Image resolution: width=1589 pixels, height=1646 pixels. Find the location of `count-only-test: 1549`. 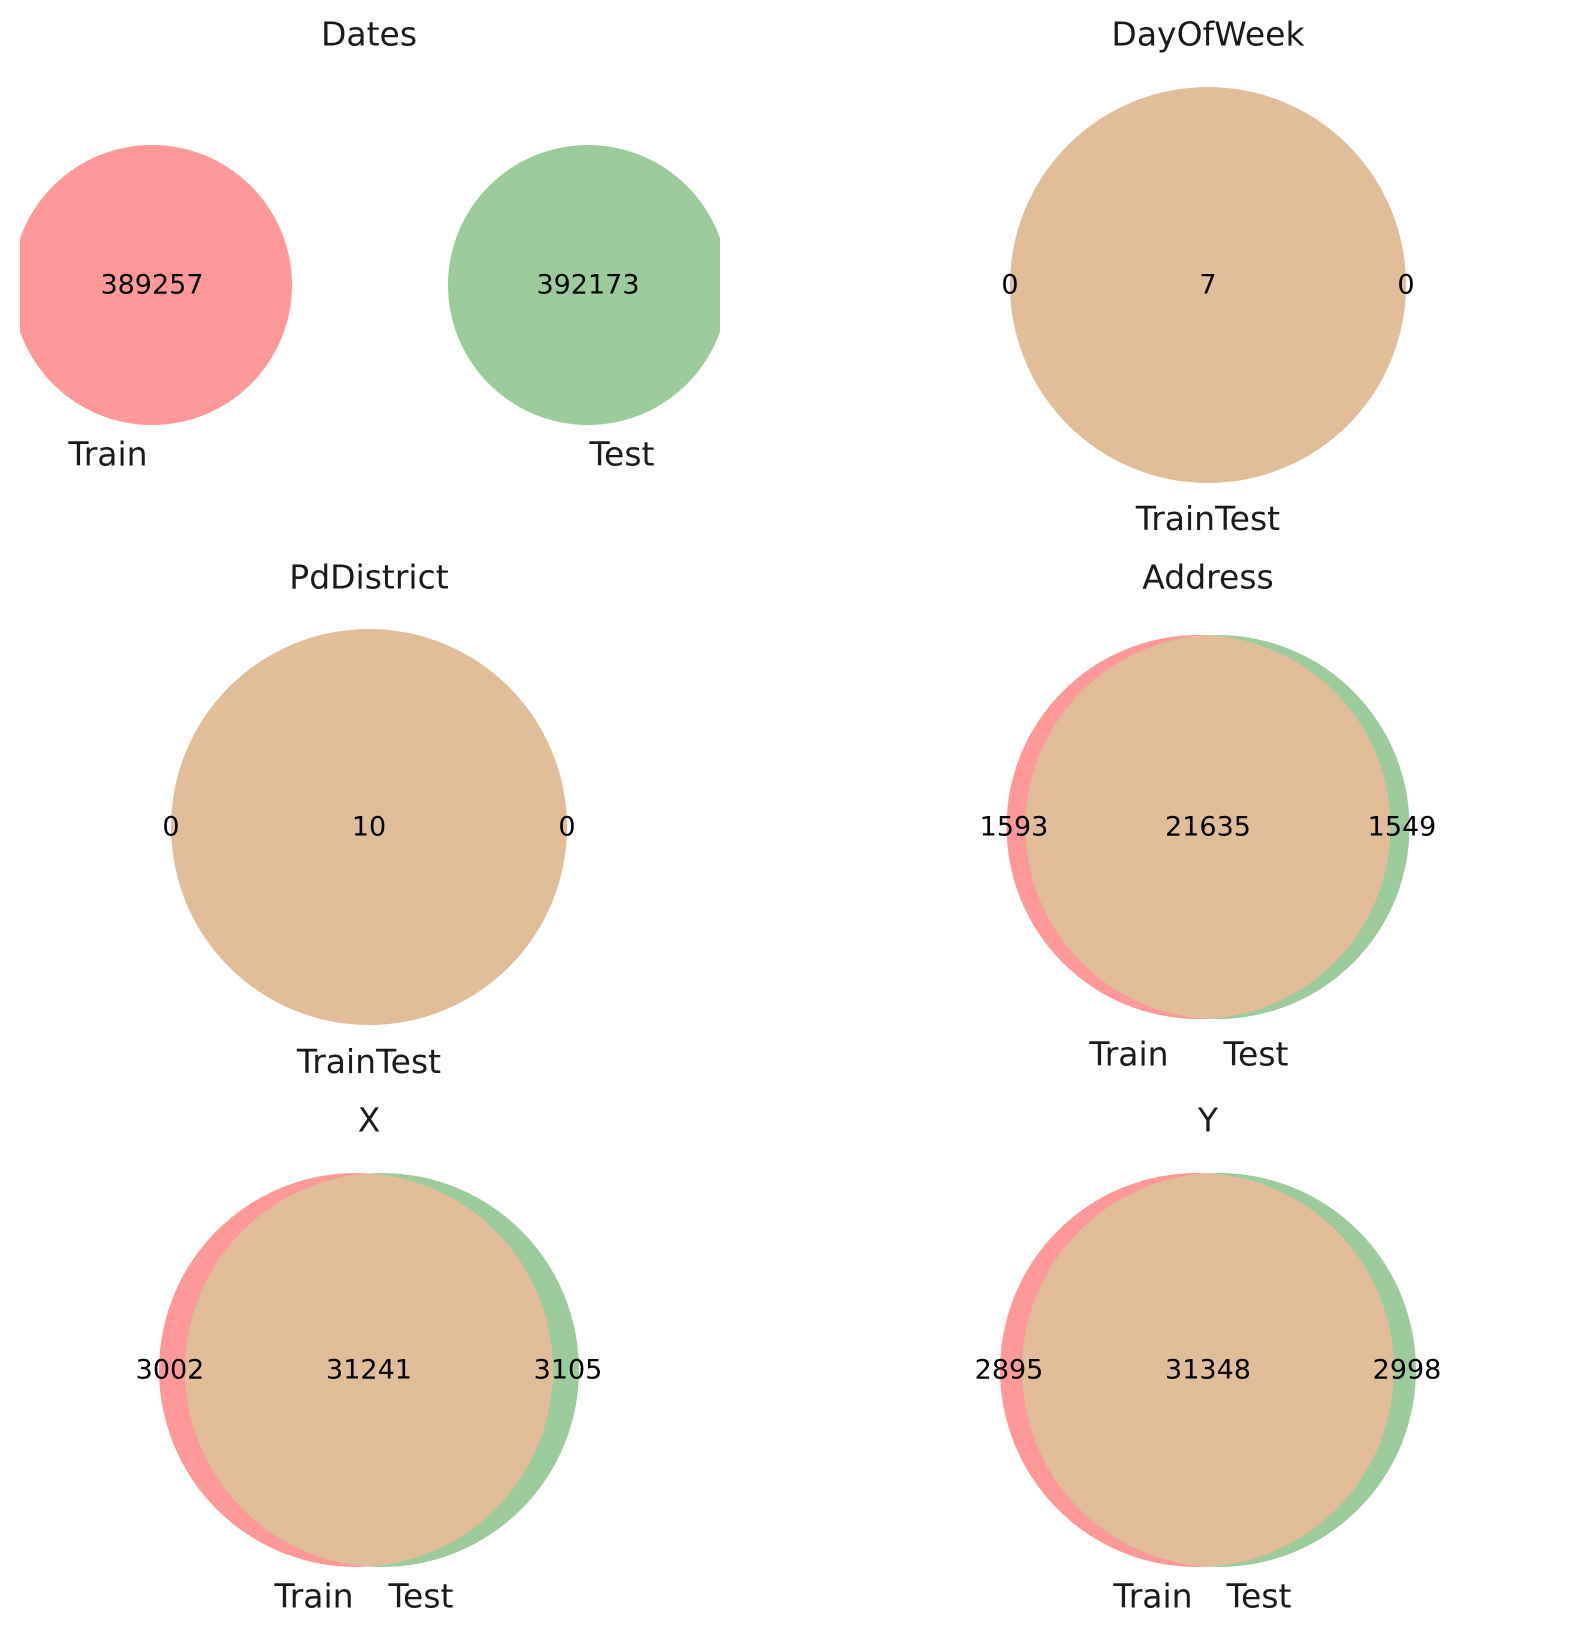

count-only-test: 1549 is located at coordinates (1402, 827).